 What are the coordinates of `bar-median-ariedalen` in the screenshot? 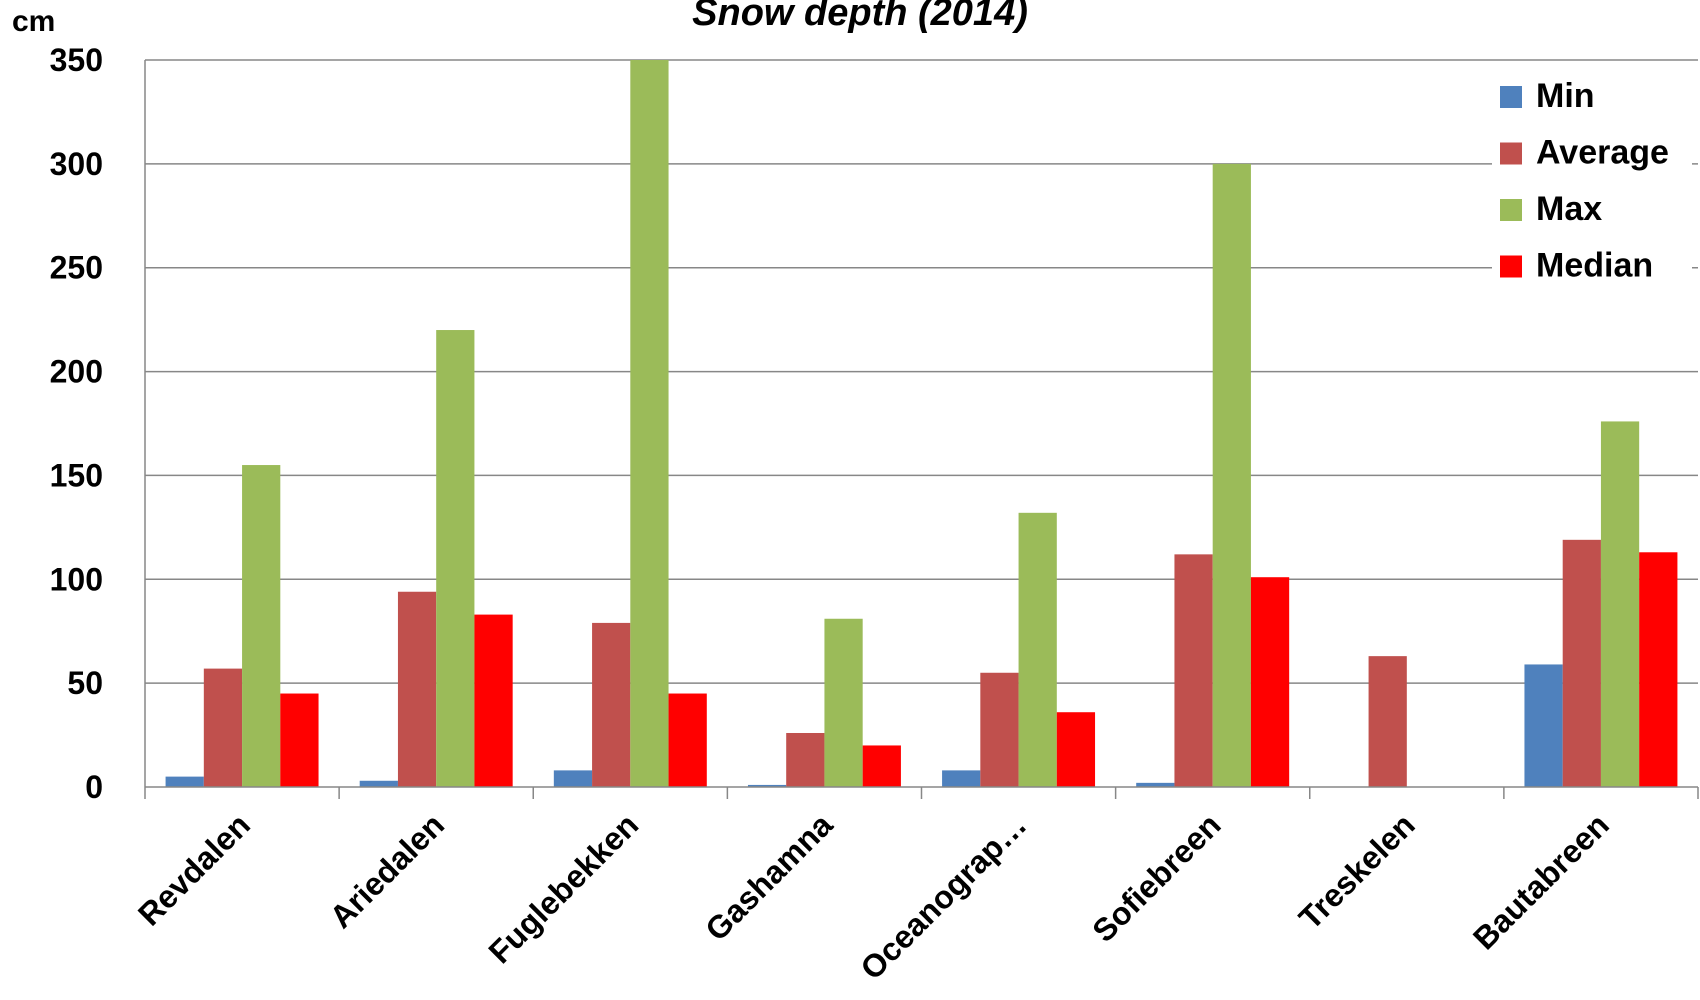 It's located at (493, 700).